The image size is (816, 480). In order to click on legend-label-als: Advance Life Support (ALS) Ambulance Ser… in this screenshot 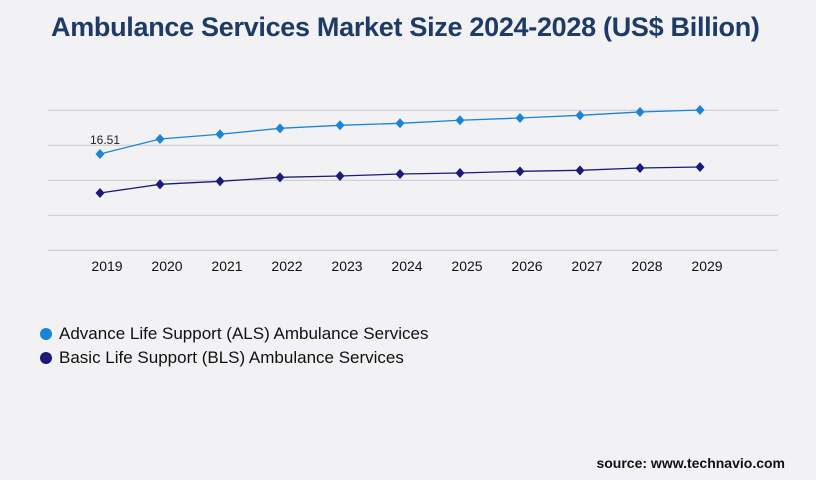, I will do `click(244, 333)`.